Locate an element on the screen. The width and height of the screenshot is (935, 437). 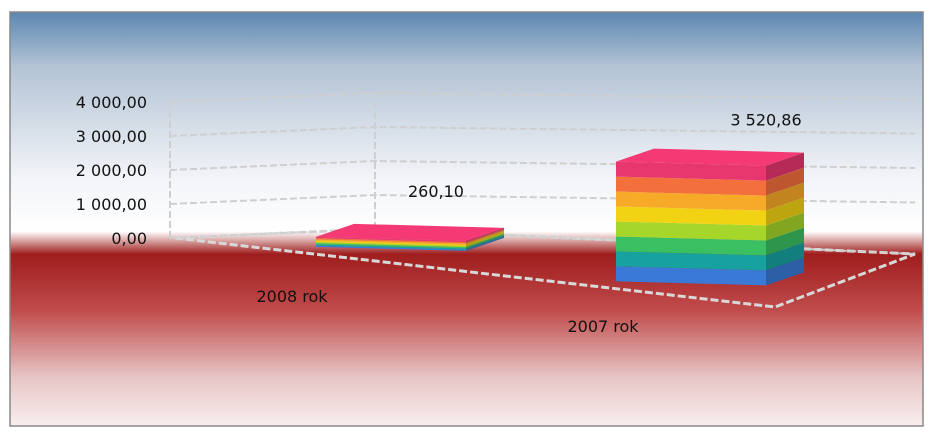
value-label: 3 520,86 is located at coordinates (765, 120).